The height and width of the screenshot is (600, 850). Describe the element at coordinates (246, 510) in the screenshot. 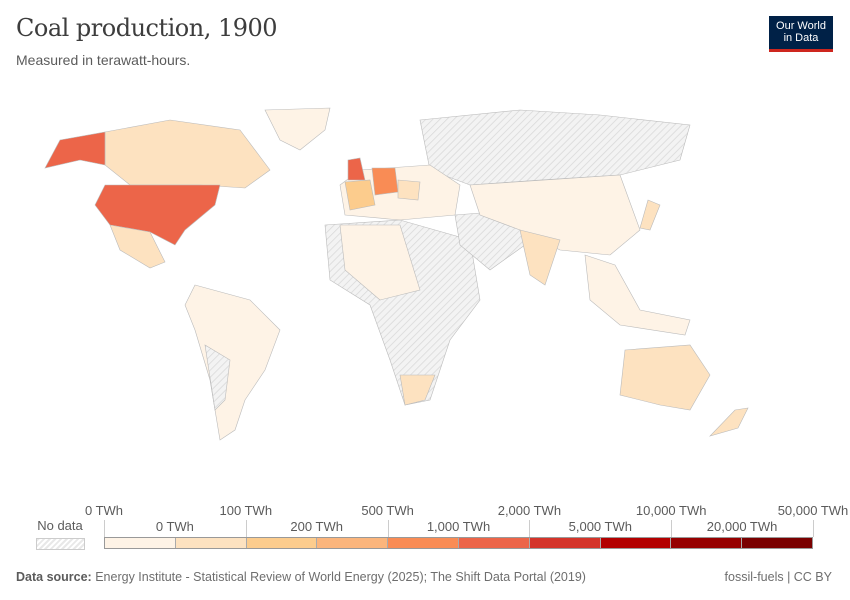

I see `legend-tick-top: 100 TWh` at that location.